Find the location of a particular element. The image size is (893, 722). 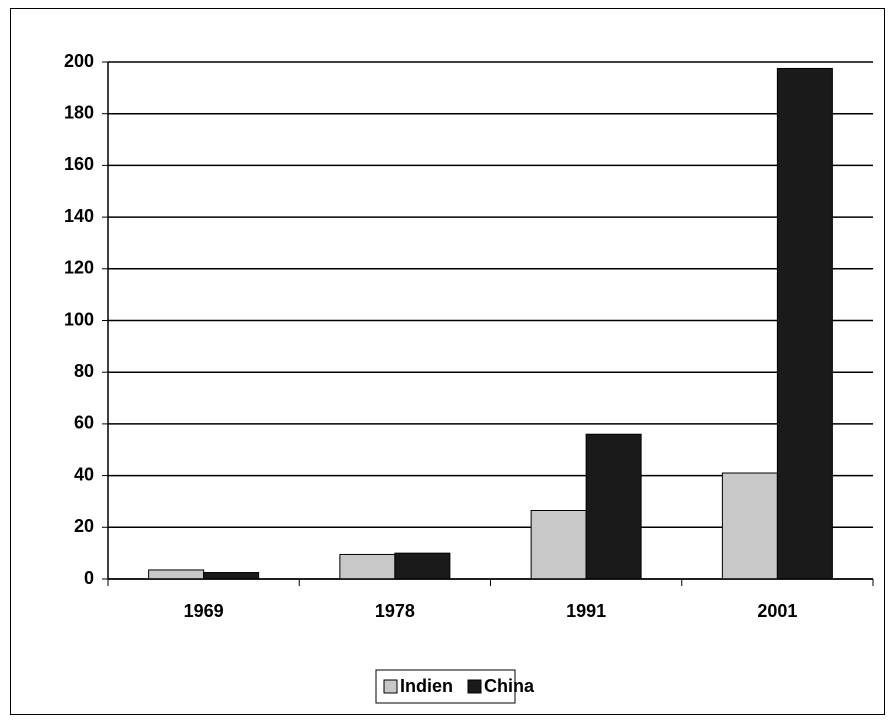

legend-box is located at coordinates (445, 686).